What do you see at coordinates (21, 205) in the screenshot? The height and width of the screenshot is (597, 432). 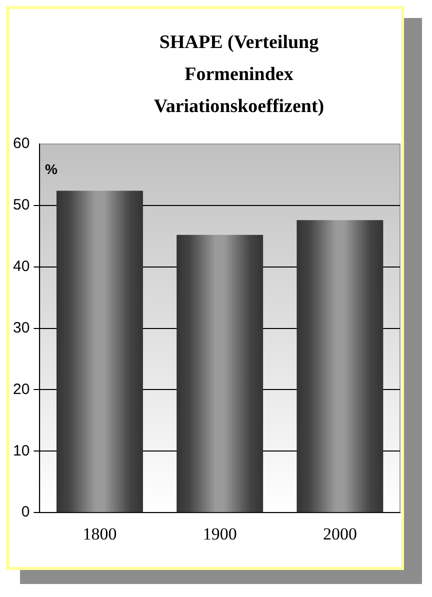 I see `y-tick-label: 50` at bounding box center [21, 205].